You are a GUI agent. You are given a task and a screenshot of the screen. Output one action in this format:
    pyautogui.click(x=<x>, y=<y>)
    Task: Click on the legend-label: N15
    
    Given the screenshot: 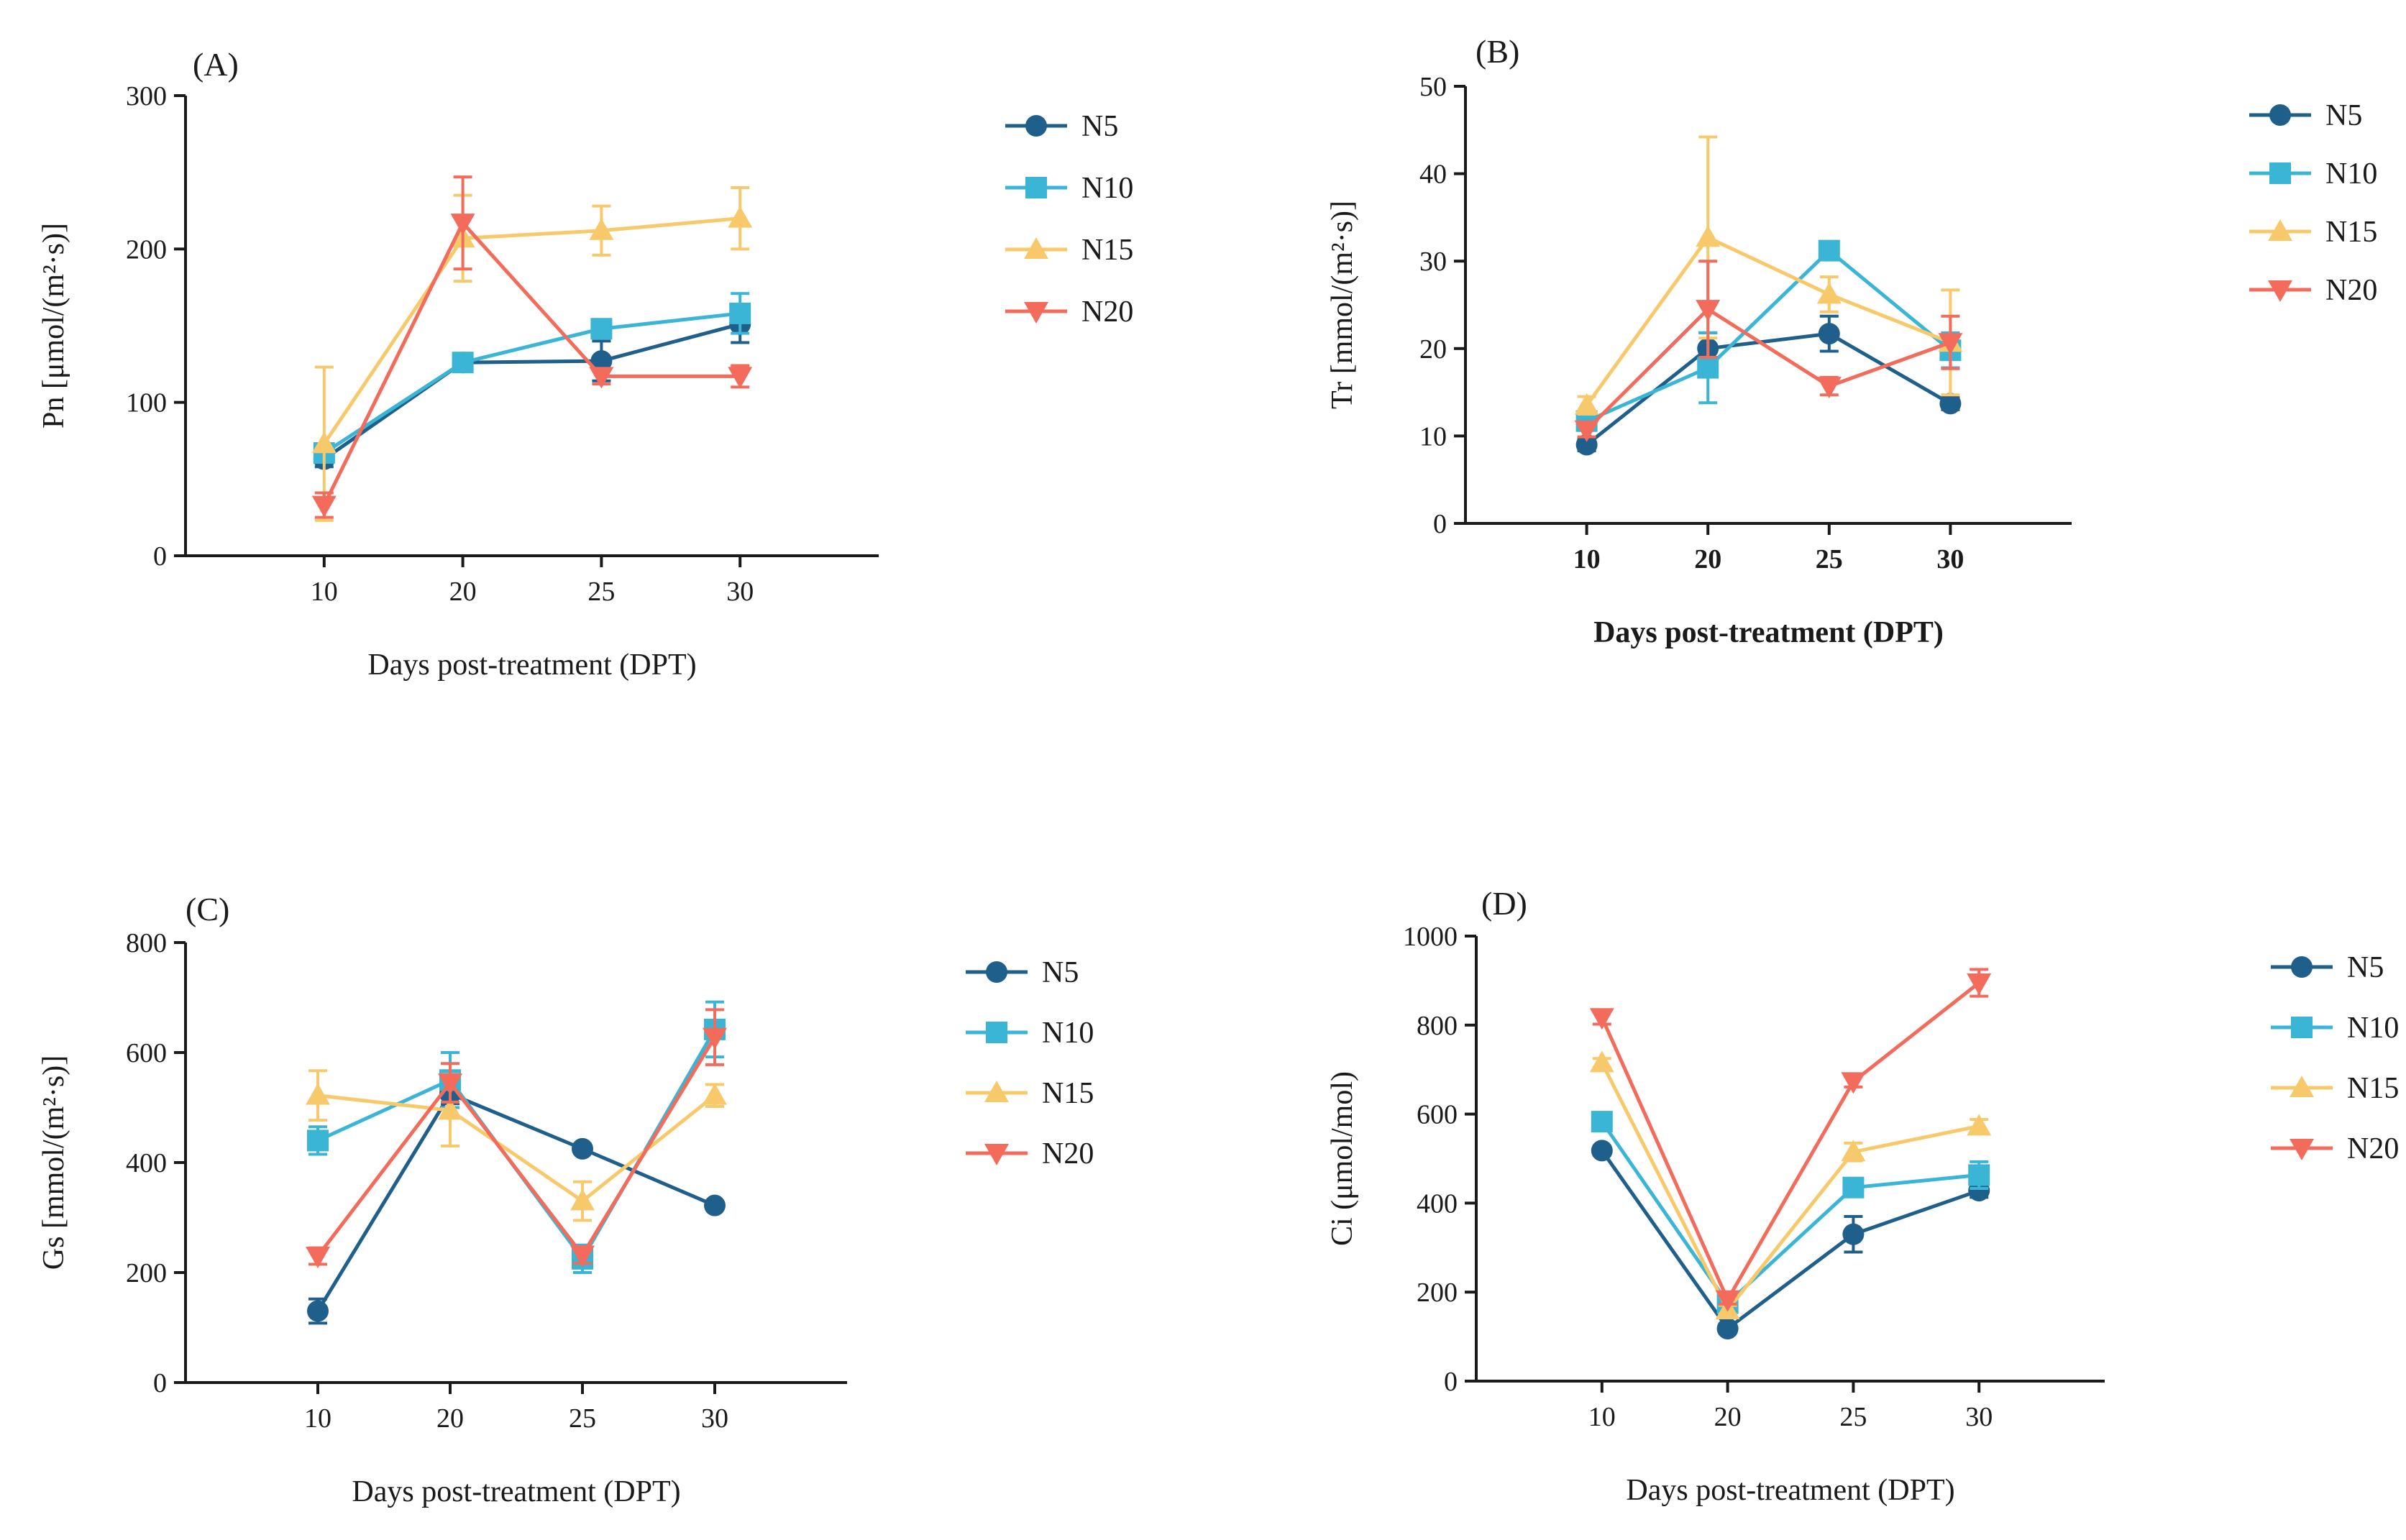 What is the action you would take?
    pyautogui.click(x=1107, y=250)
    